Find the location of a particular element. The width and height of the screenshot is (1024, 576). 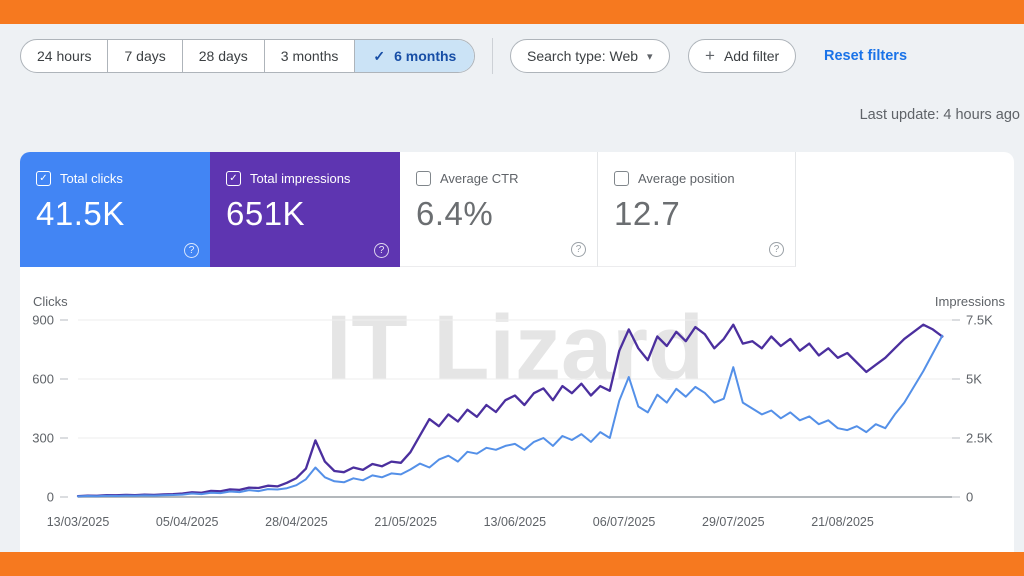

watermark-text: IT Lizard is located at coordinates (515, 348).